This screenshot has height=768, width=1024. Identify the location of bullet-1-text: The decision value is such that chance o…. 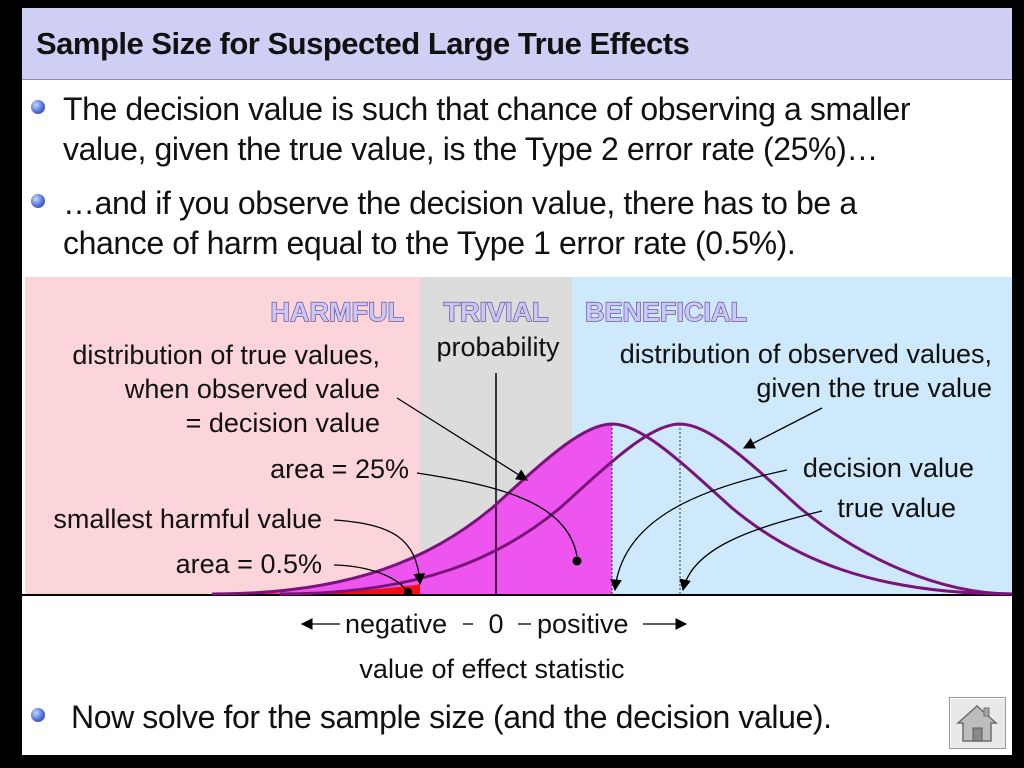
(487, 129).